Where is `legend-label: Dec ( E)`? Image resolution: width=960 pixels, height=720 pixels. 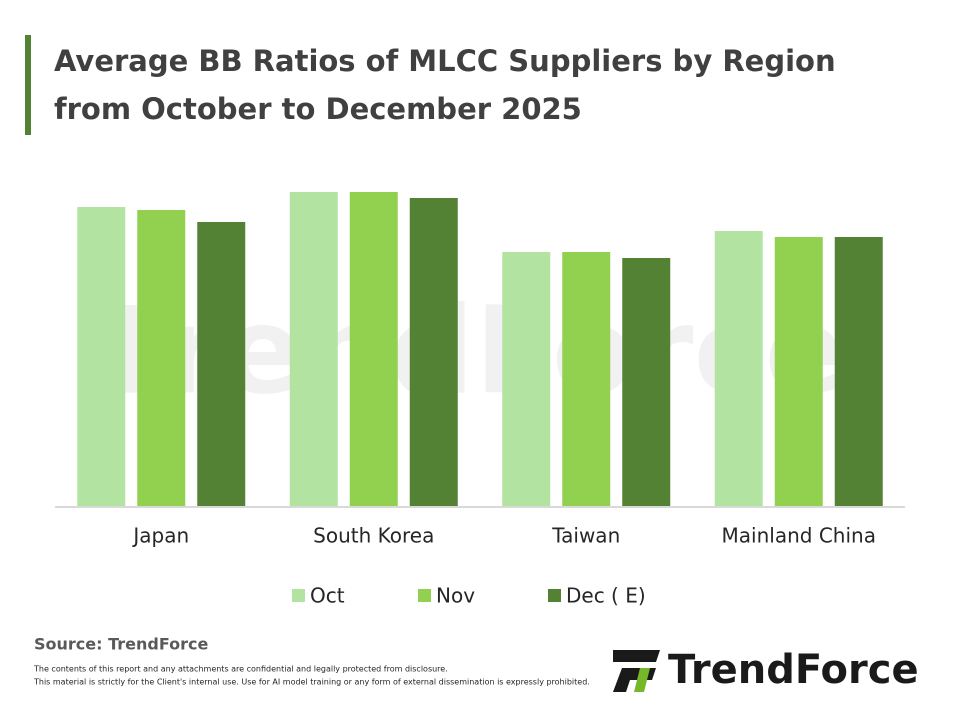 legend-label: Dec ( E) is located at coordinates (606, 596).